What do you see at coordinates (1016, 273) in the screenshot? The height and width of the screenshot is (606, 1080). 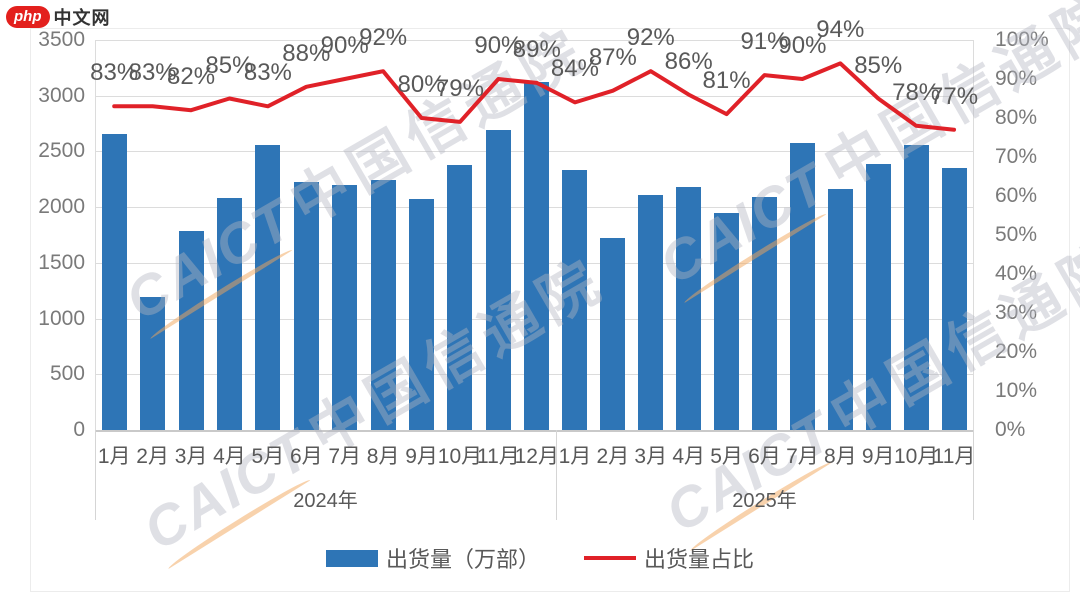 I see `right-axis-tick: 40%` at bounding box center [1016, 273].